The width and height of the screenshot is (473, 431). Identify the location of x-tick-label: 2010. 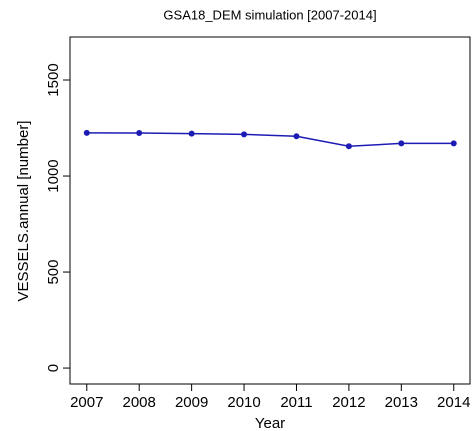
(243, 402).